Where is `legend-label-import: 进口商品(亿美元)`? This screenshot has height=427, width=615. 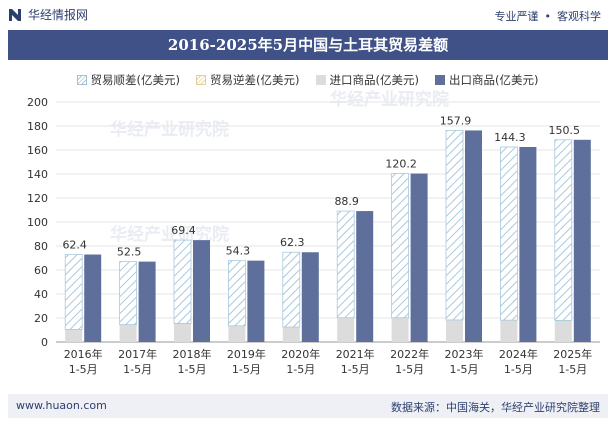 legend-label-import: 进口商品(亿美元) is located at coordinates (374, 80).